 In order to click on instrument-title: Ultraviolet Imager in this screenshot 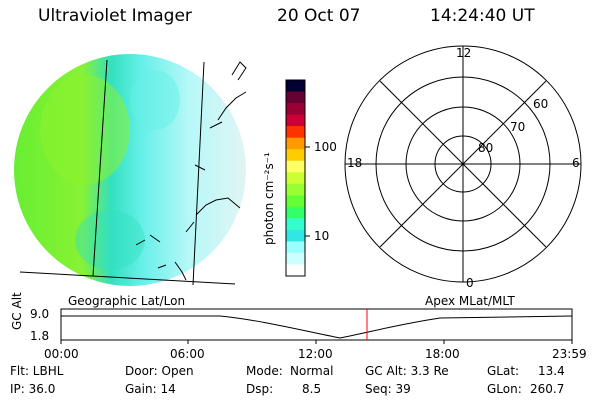, I will do `click(115, 16)`.